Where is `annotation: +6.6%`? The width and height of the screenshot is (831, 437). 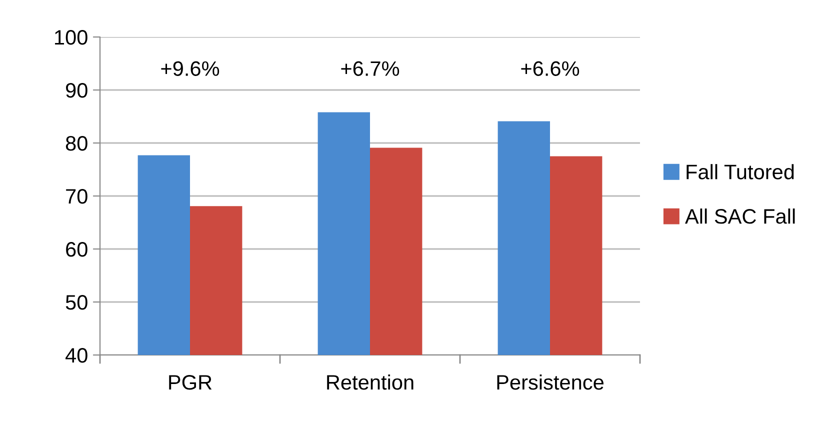
annotation: +6.6% is located at coordinates (550, 68).